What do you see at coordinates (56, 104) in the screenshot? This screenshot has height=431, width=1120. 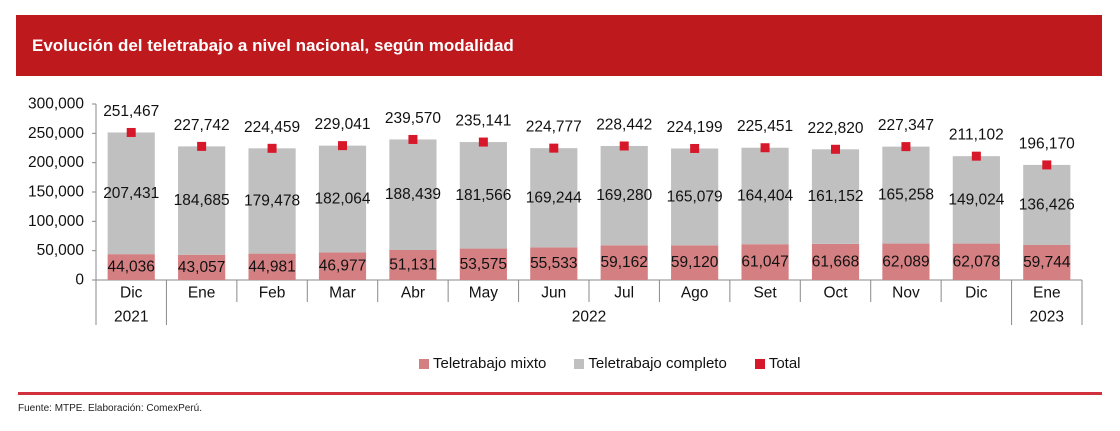 I see `y-tick-label: 300,000` at bounding box center [56, 104].